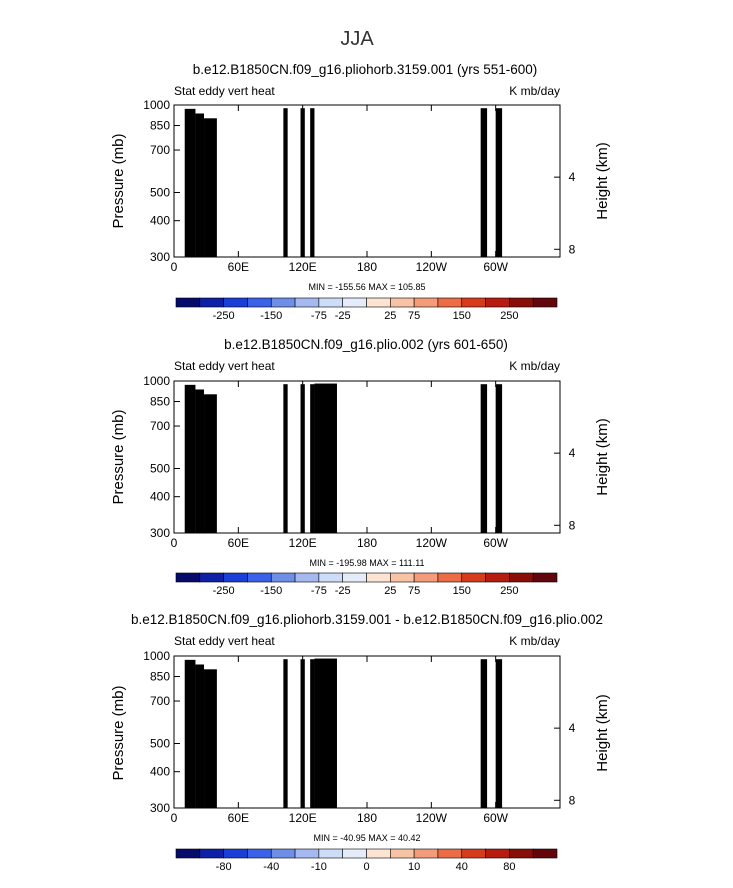 This screenshot has width=733, height=888. I want to click on panel-3-right-label: K mb/day, so click(534, 641).